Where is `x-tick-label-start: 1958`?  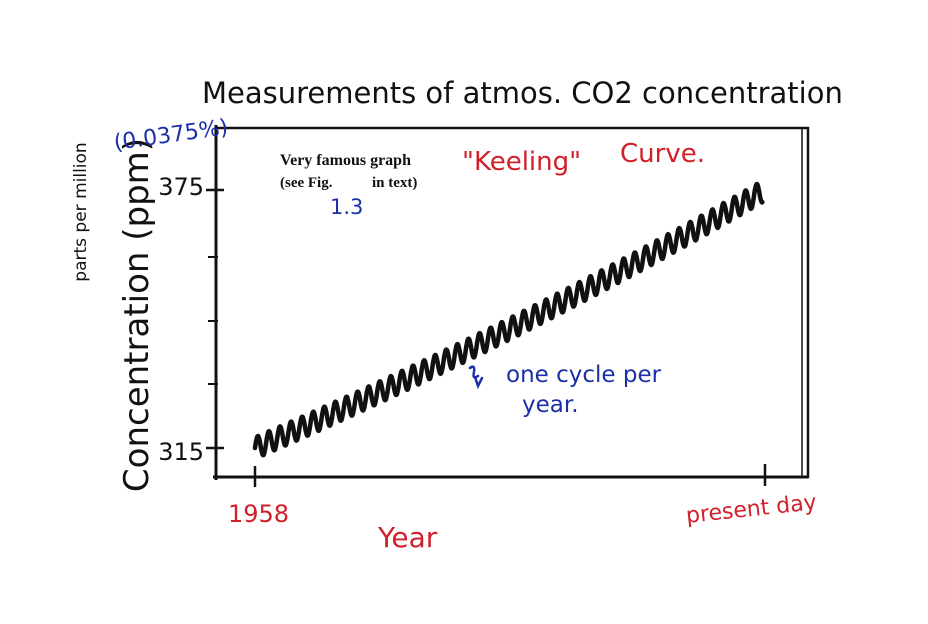
x-tick-label-start: 1958 is located at coordinates (258, 514).